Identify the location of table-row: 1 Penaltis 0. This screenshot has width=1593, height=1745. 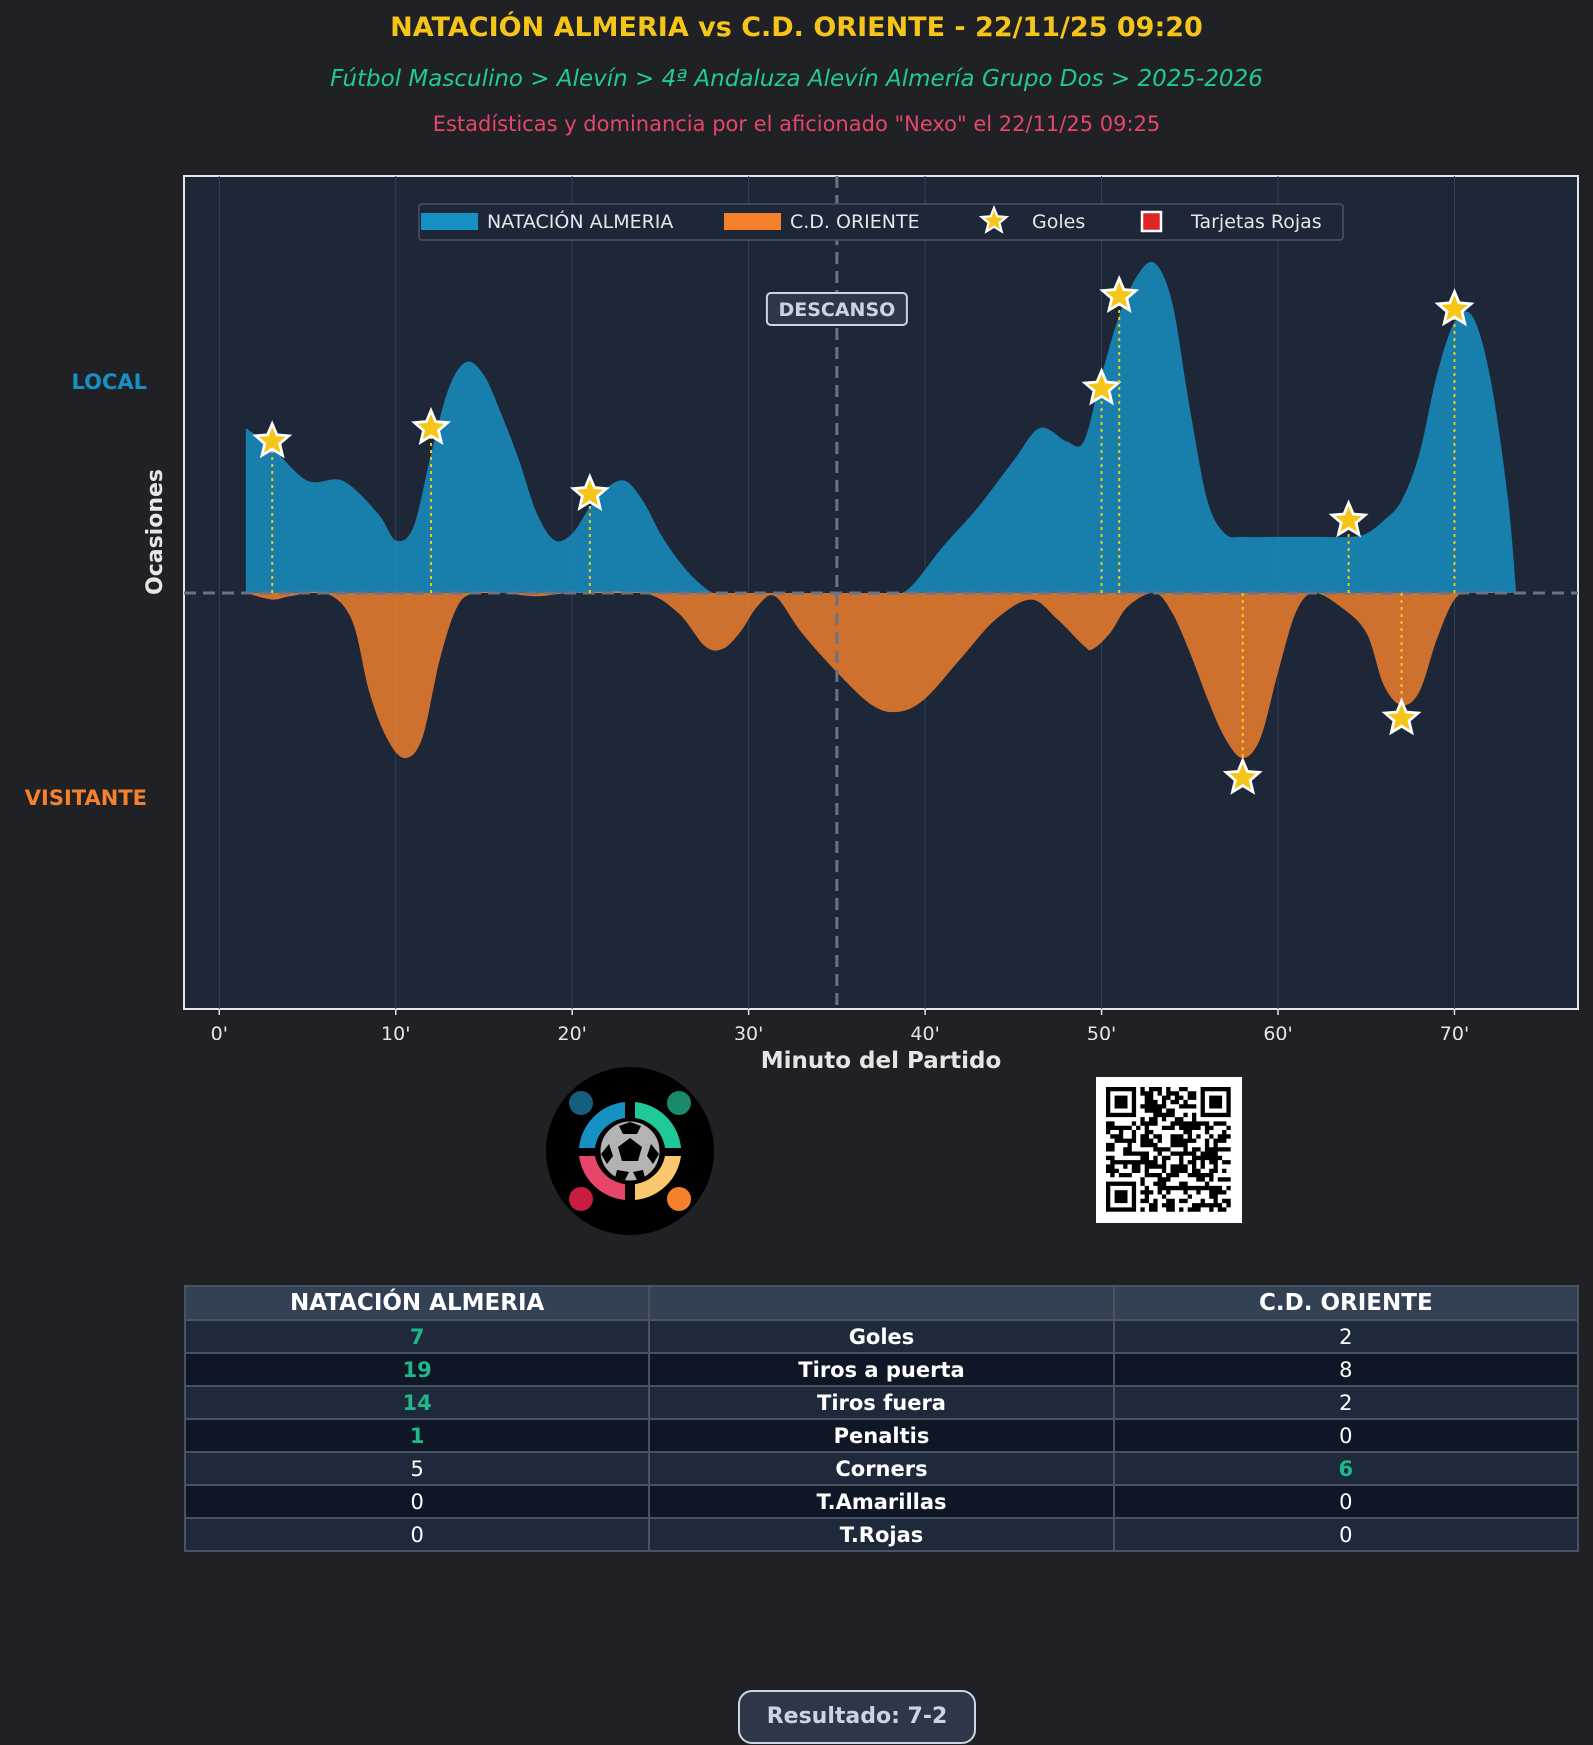
(881, 1435).